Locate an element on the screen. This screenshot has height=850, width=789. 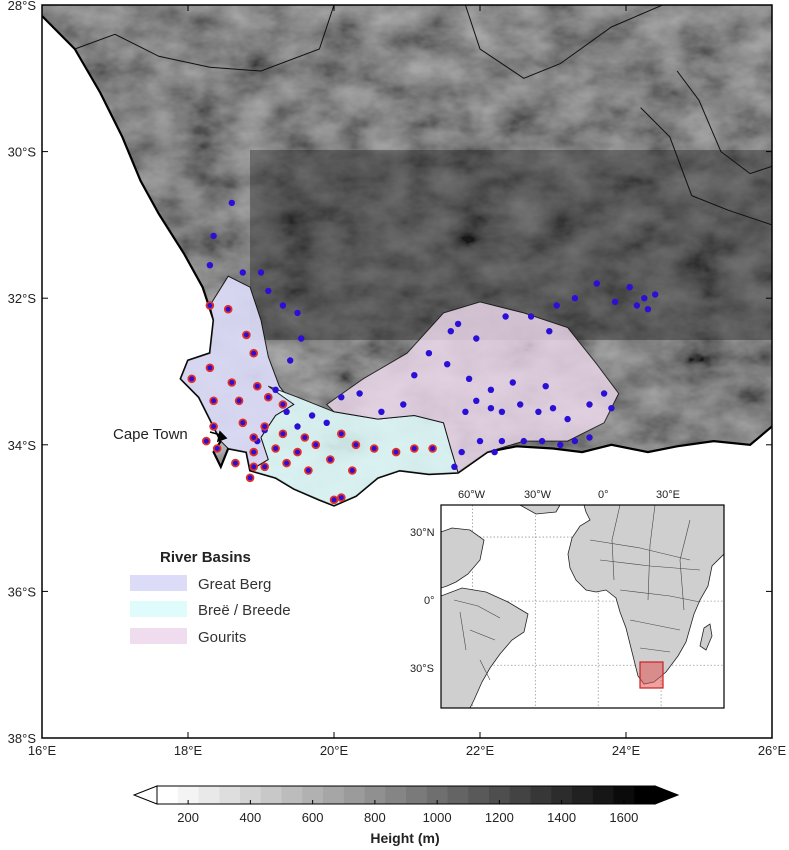
city-arrow-icon is located at coordinates (218, 436).